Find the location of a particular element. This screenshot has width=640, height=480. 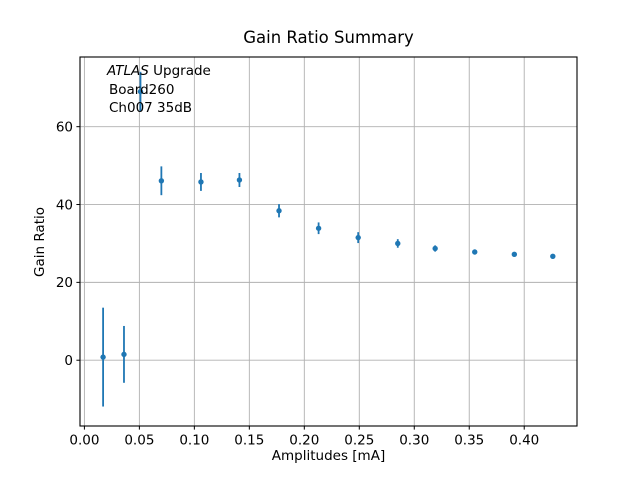

x-tick-label: 0.10 is located at coordinates (194, 441).